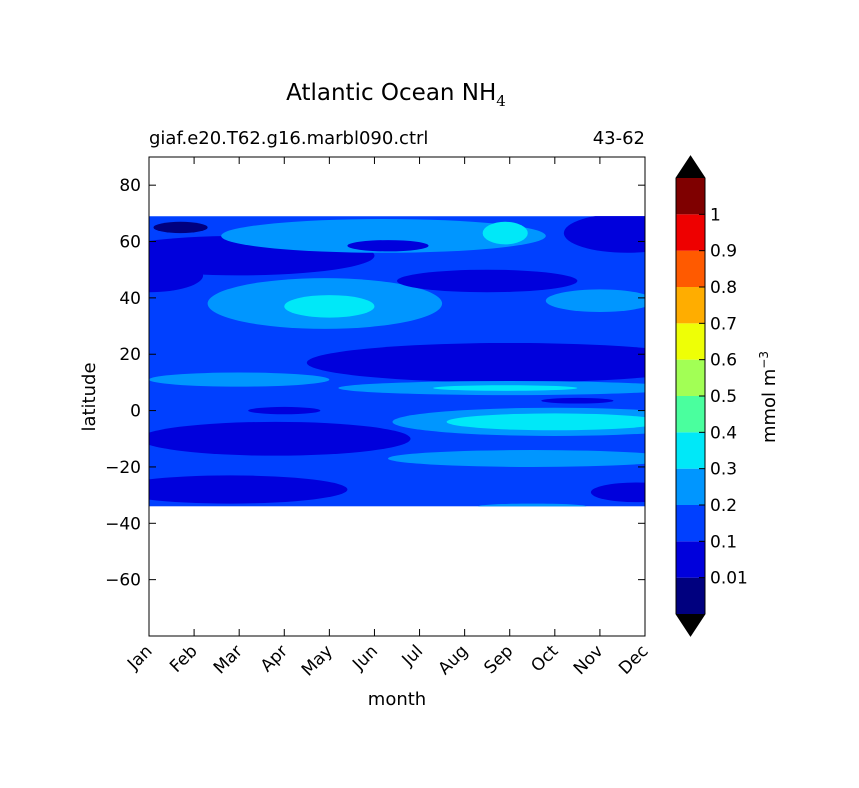  Describe the element at coordinates (619, 138) in the screenshot. I see `subtitle-right: 43-62` at that location.